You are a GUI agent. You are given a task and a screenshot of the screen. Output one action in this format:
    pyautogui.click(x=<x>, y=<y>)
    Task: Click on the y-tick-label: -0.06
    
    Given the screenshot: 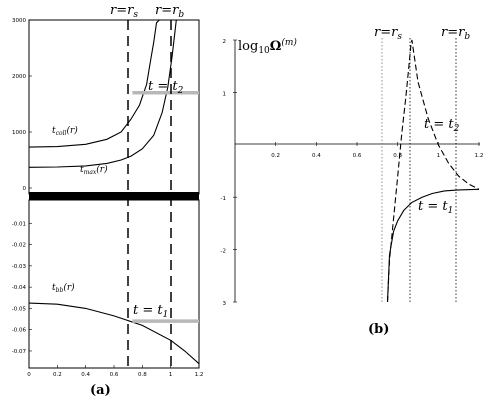 What is the action you would take?
    pyautogui.click(x=19, y=331)
    